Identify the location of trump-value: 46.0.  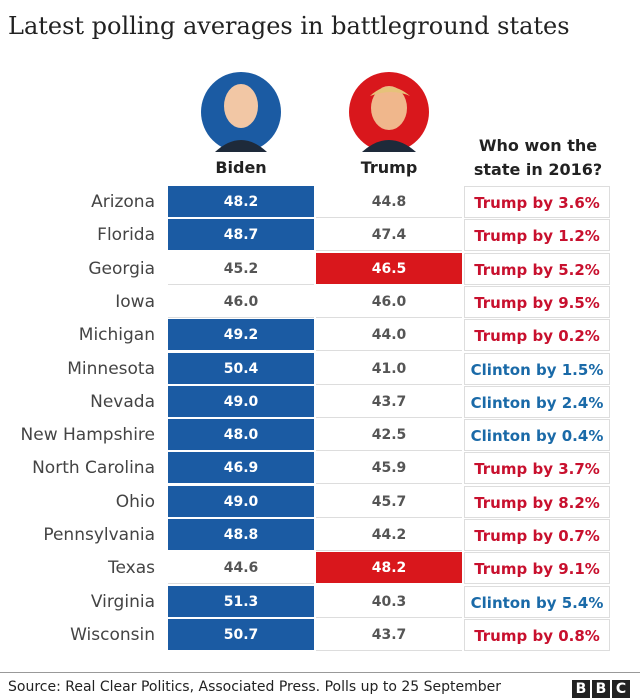
(389, 302).